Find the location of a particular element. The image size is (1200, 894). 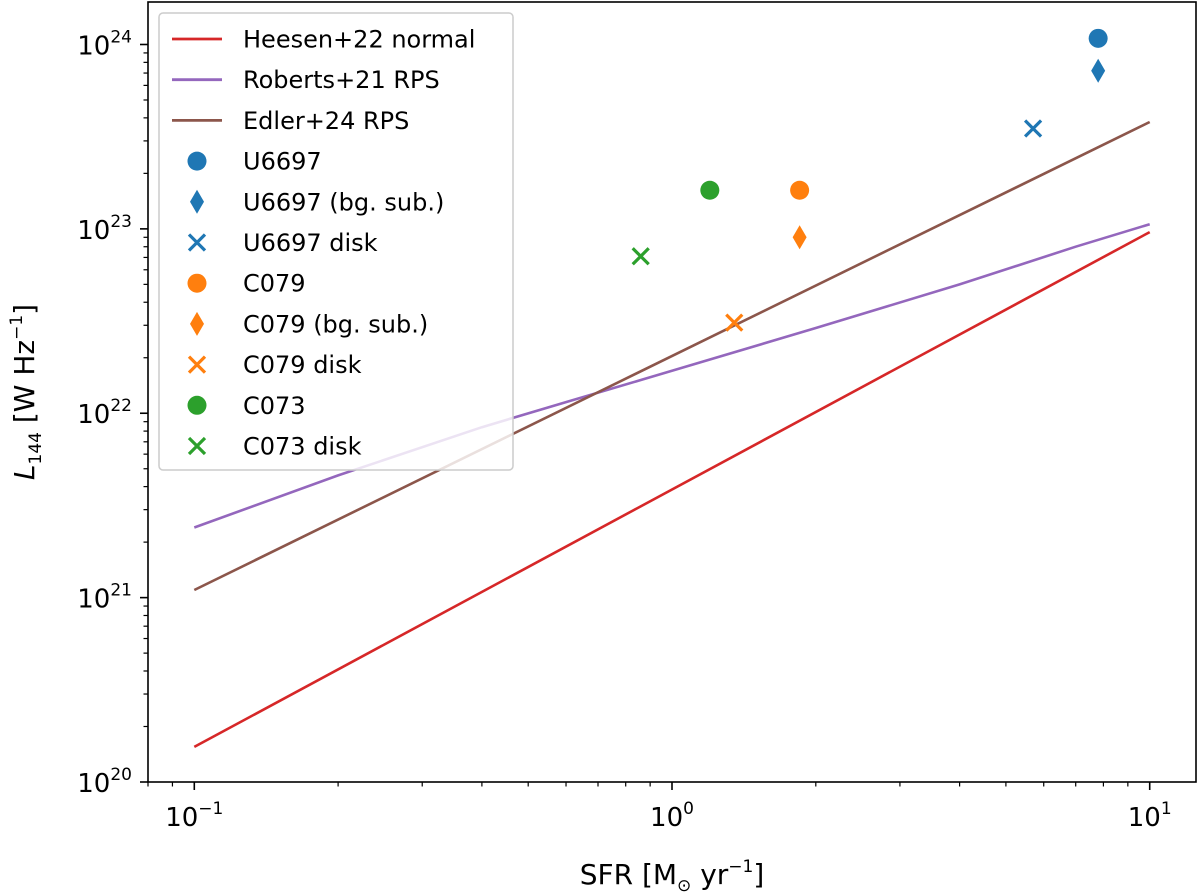

legend-label: U6697 (bg. sub.) is located at coordinates (343, 202).